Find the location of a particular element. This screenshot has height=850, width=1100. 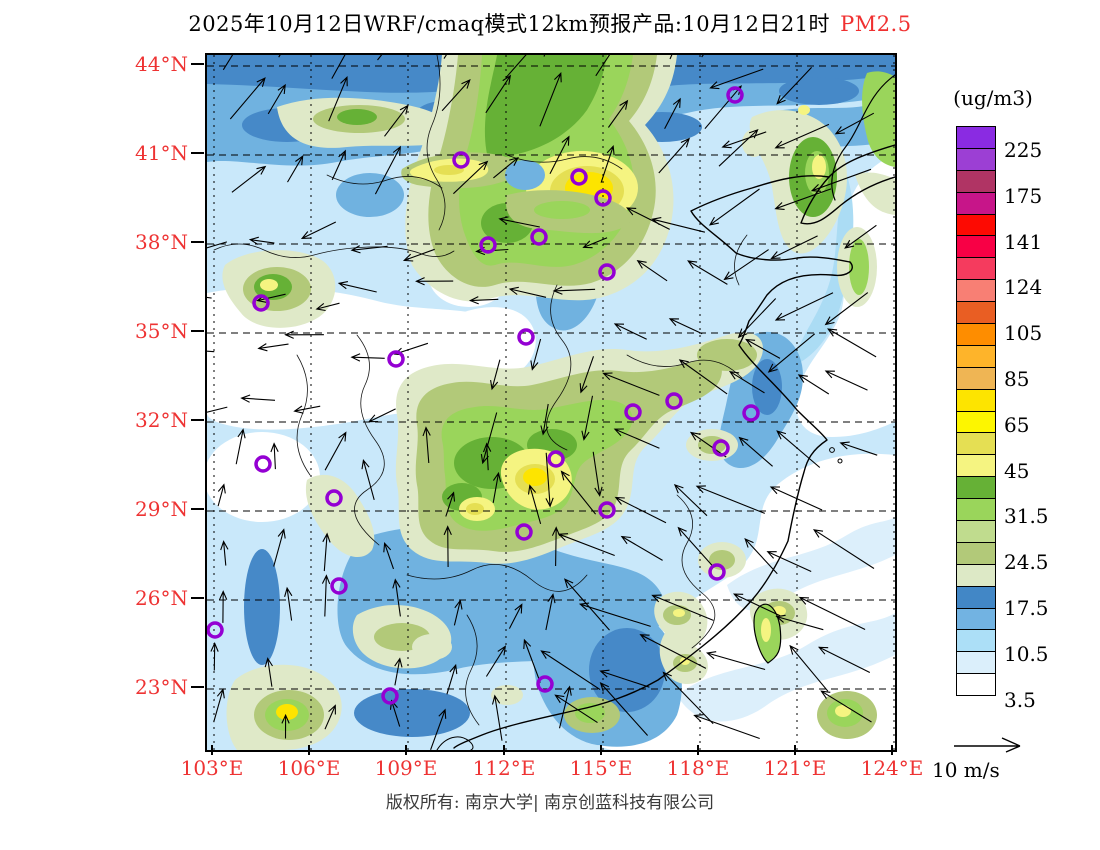

copyright-footer: 版权所有: 南京大学| 南京创蓝科技有限公司 is located at coordinates (550, 803).